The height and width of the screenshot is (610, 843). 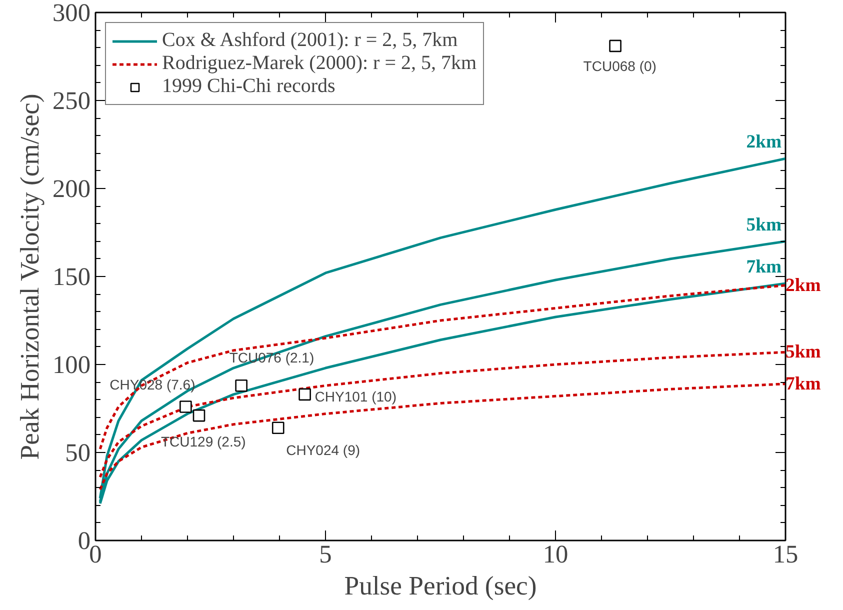 What do you see at coordinates (555, 554) in the screenshot?
I see `x-tick-label: 10` at bounding box center [555, 554].